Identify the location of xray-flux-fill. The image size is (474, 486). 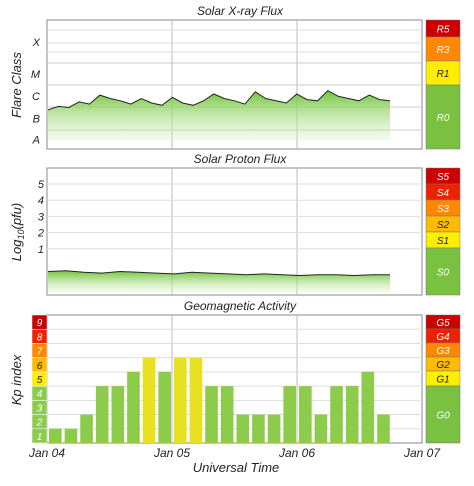
(219, 115).